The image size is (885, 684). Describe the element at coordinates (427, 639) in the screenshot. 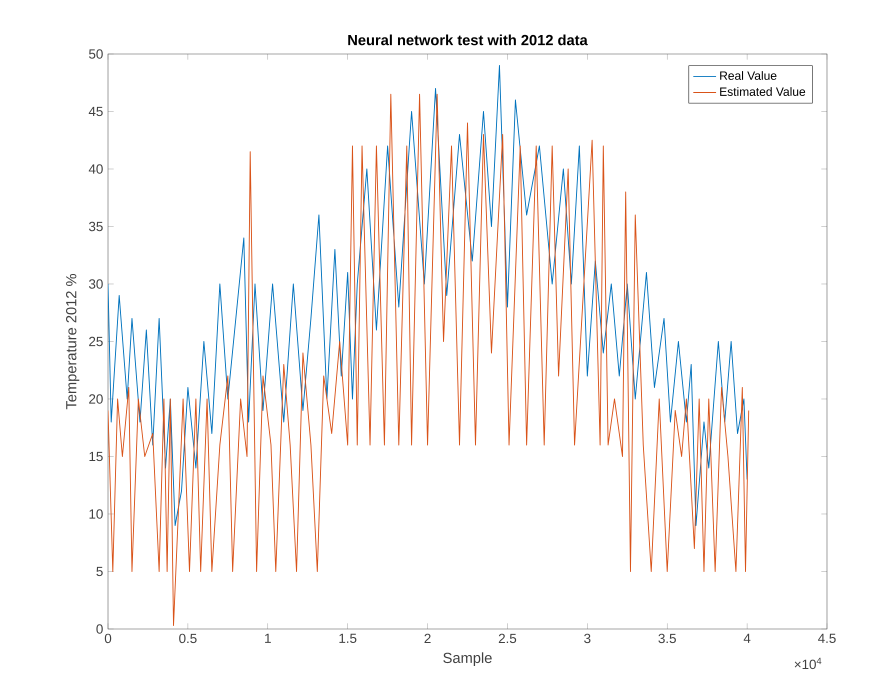

I see `x-tick-label: 2` at that location.